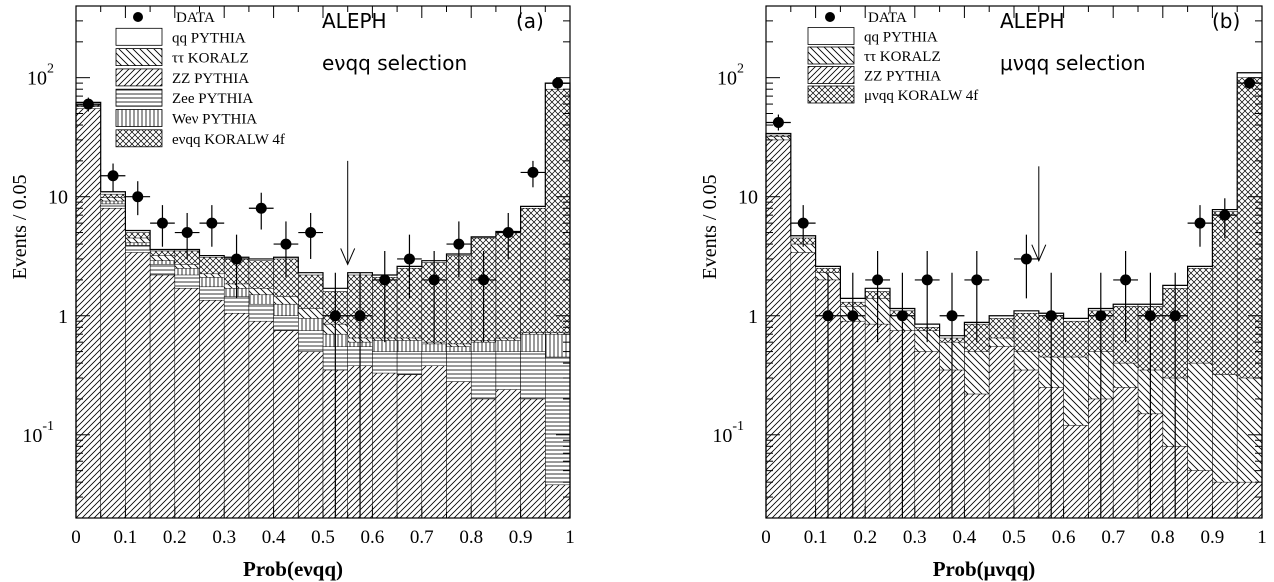  I want to click on ytick-label-b-e0: 1, so click(753, 317).